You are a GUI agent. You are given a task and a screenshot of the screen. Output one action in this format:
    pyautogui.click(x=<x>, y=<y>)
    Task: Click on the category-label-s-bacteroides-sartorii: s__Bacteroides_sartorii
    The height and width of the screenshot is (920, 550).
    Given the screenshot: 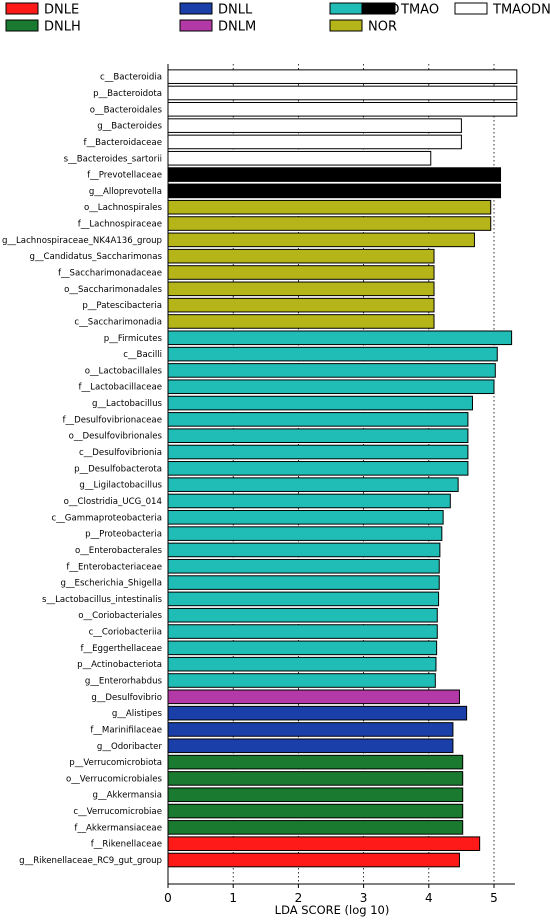 What is the action you would take?
    pyautogui.click(x=113, y=159)
    